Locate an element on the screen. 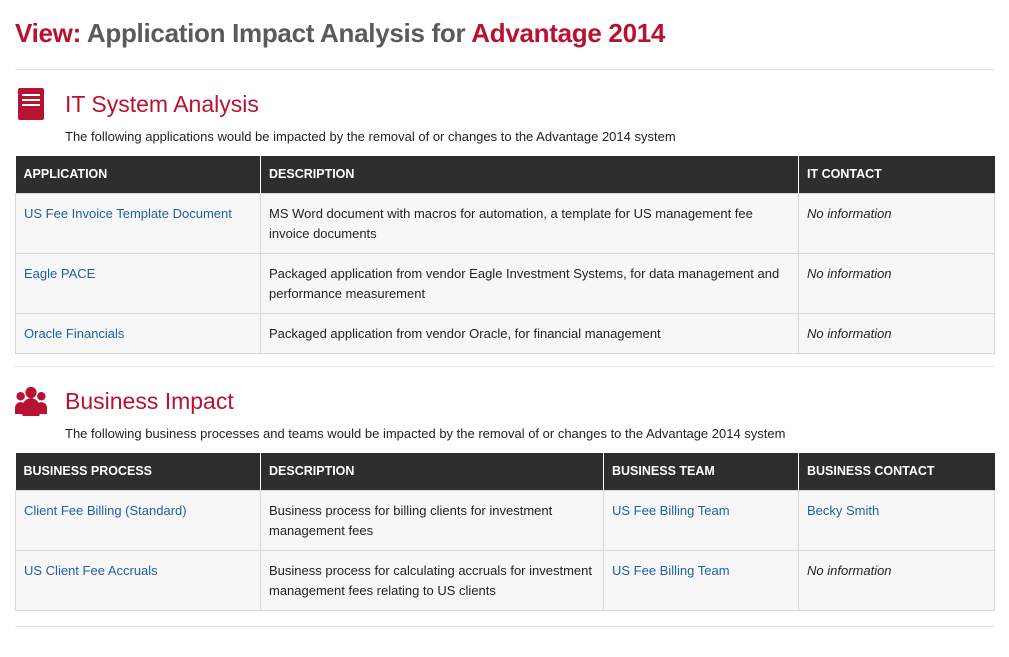 The image size is (1009, 657). server-icon is located at coordinates (31, 104).